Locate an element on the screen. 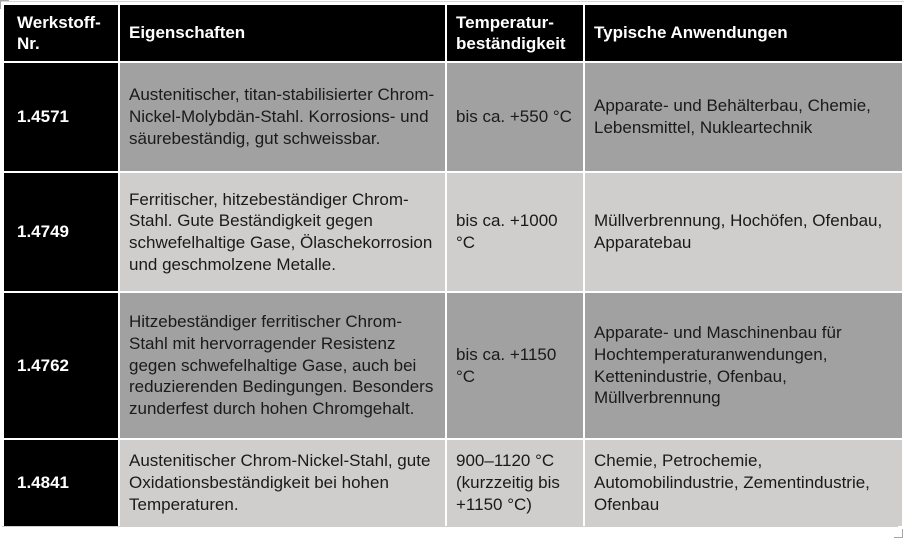  selection-handle-top-left-icon is located at coordinates (4, 4).